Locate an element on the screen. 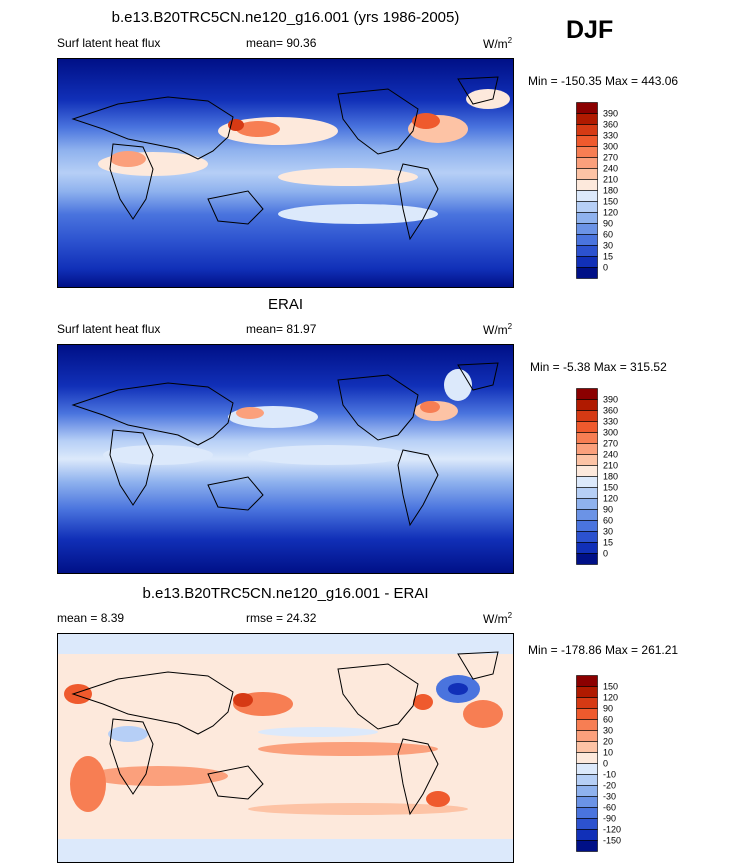 The image size is (733, 866). panel2-mean-label: mean= 81.97 is located at coordinates (281, 329).